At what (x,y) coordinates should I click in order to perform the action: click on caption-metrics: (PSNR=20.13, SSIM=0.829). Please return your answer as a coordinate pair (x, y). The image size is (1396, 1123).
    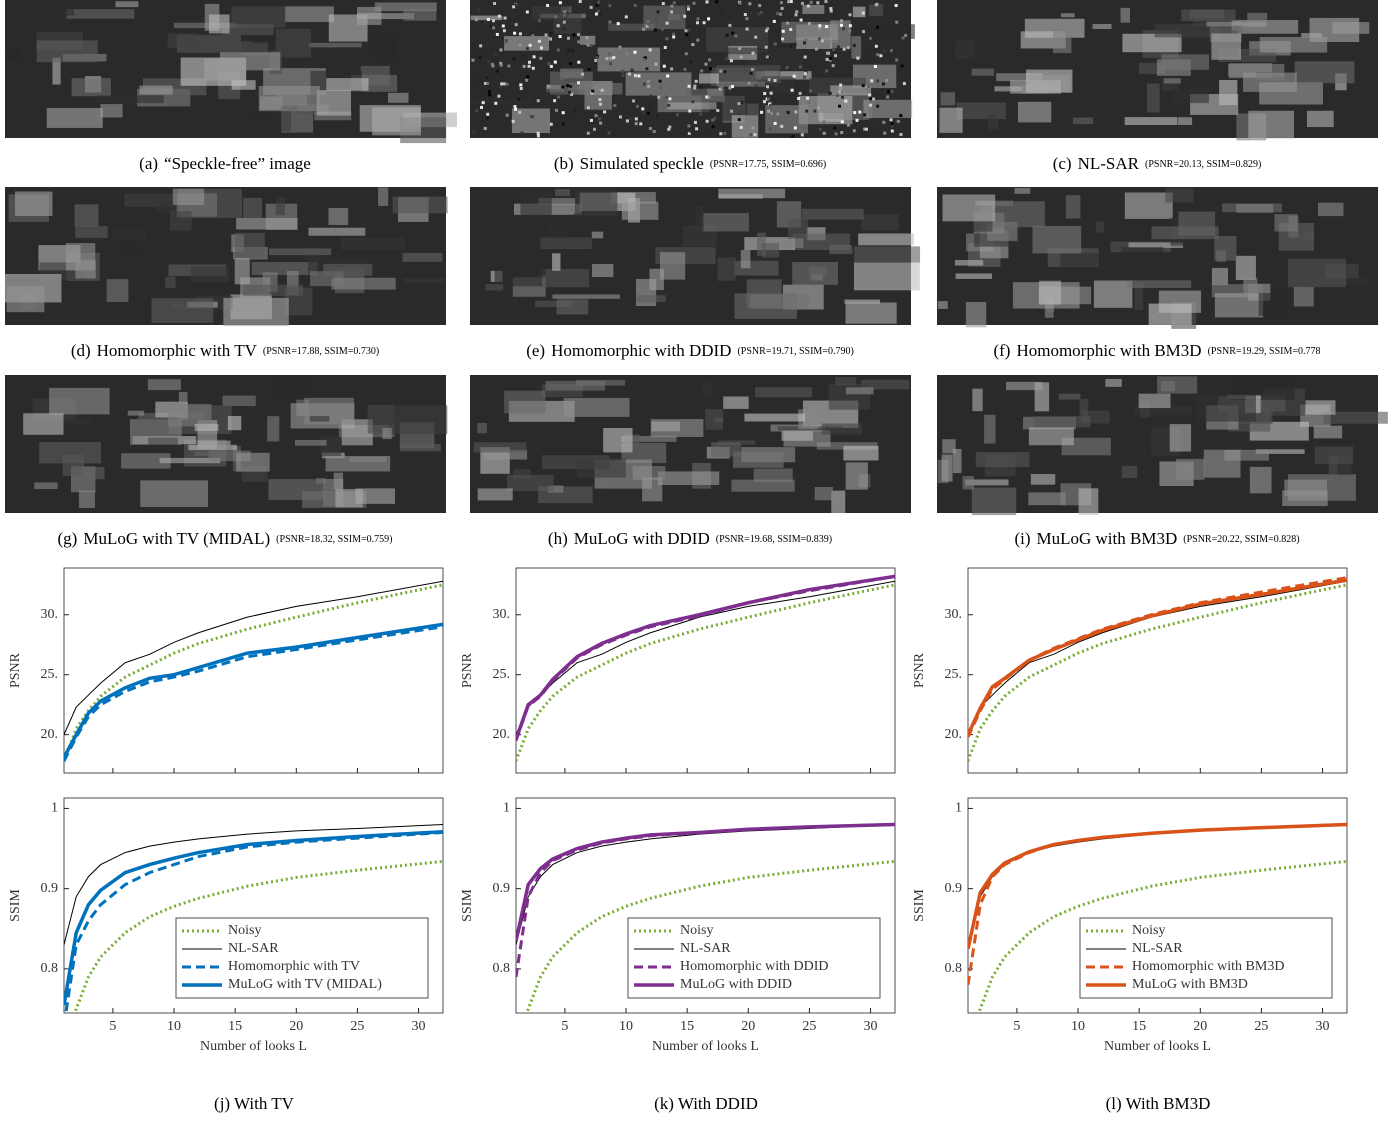
    Looking at the image, I should click on (1203, 164).